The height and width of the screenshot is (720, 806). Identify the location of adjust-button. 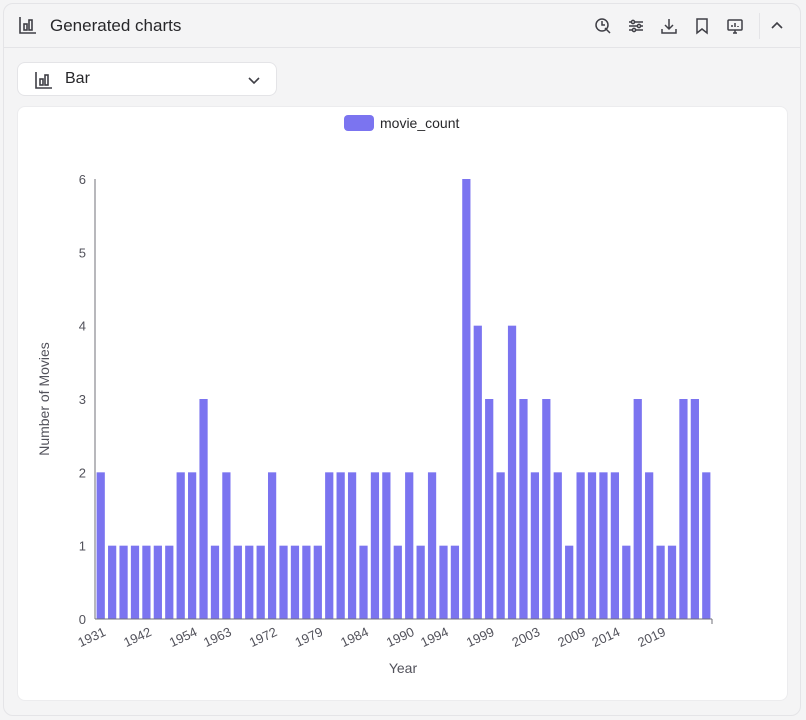
(636, 26).